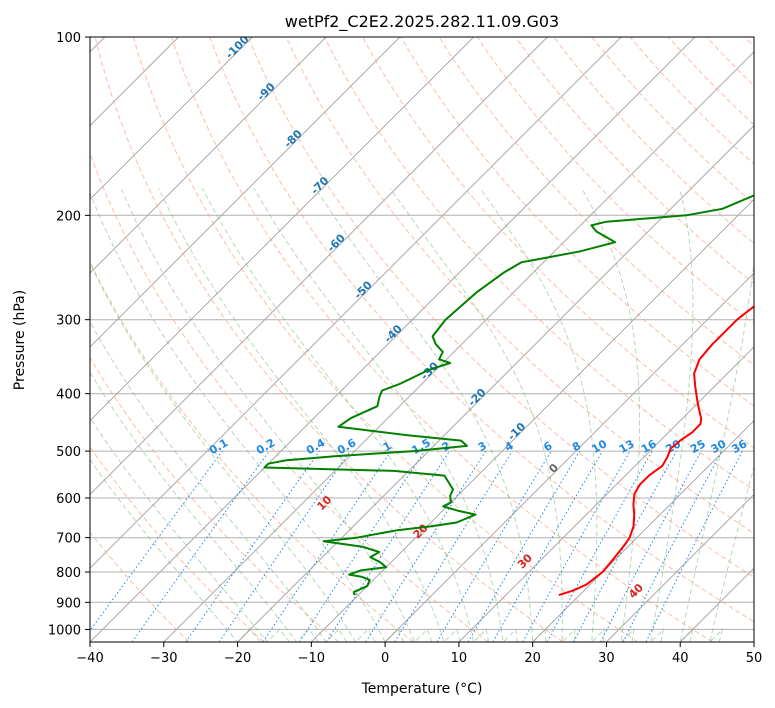 This screenshot has width=775, height=708. Describe the element at coordinates (336, 242) in the screenshot. I see `isotherm-label: -60` at that location.